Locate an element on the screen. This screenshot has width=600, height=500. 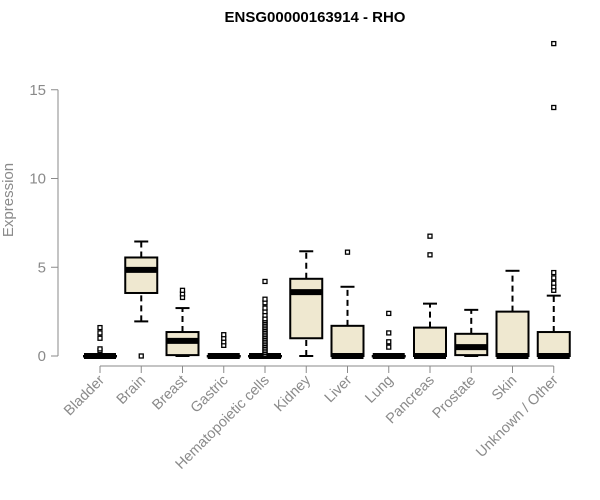
y-tick-label: 5 is located at coordinates (42, 267).